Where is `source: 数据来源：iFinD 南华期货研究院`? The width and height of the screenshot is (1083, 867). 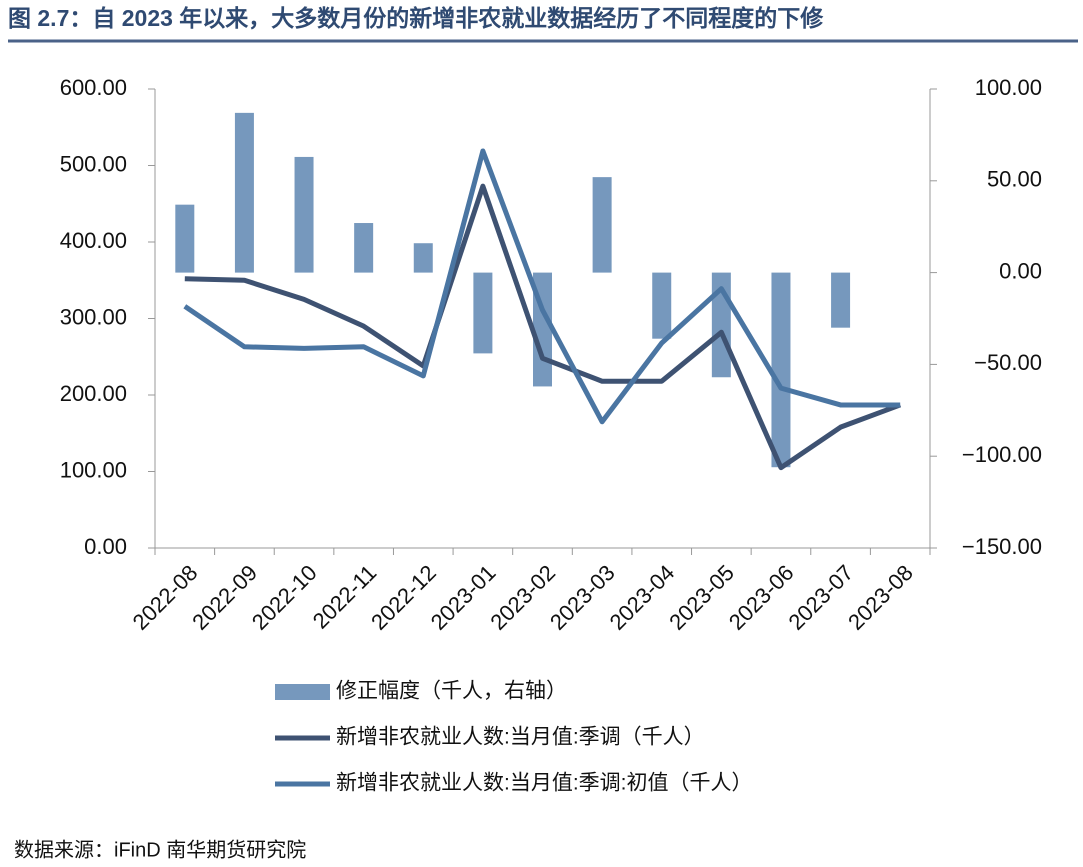
source: 数据来源：iFinD 南华期货研究院 is located at coordinates (160, 849).